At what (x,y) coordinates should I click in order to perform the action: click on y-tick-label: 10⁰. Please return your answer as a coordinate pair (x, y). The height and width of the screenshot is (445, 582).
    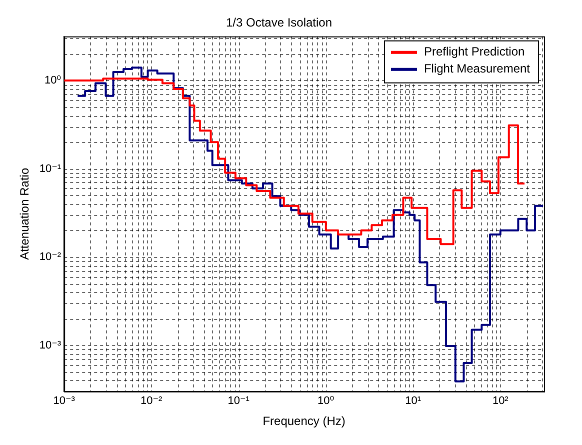
    Looking at the image, I should click on (53, 80).